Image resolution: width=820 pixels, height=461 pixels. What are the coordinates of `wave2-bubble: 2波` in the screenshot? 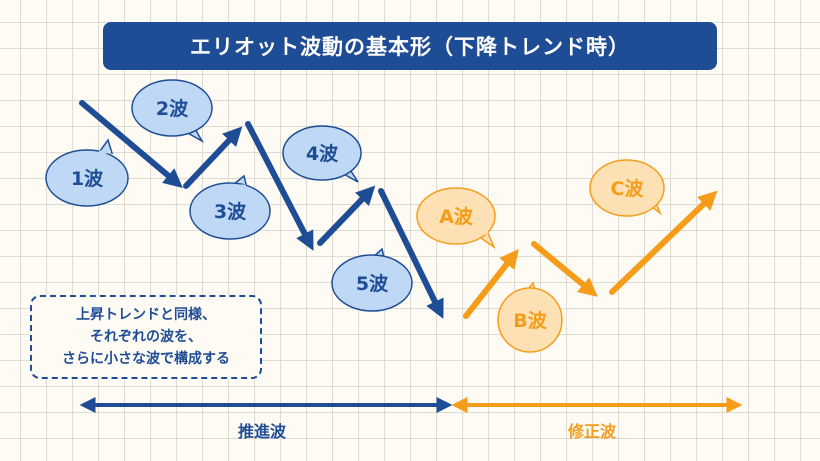 It's located at (172, 111).